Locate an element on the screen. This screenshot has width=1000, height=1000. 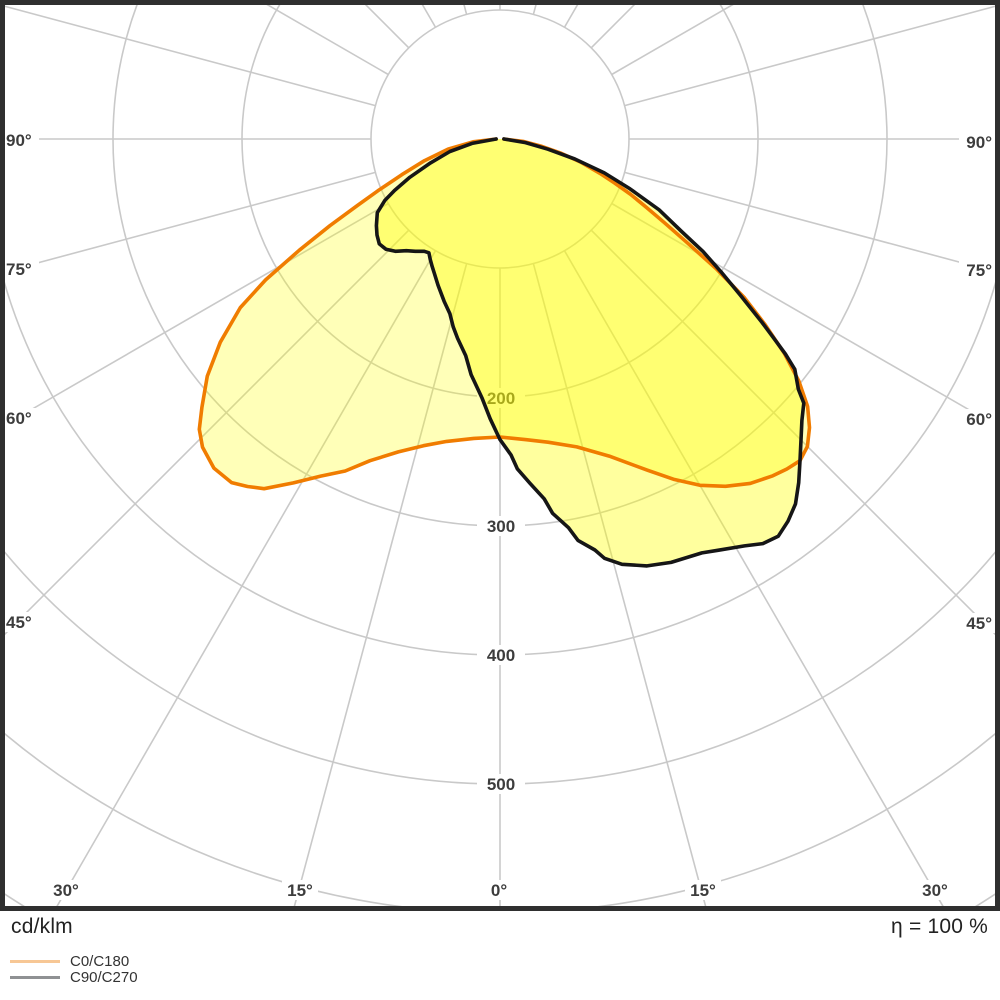
legend-label-c0-c180: C0/C180 is located at coordinates (100, 961).